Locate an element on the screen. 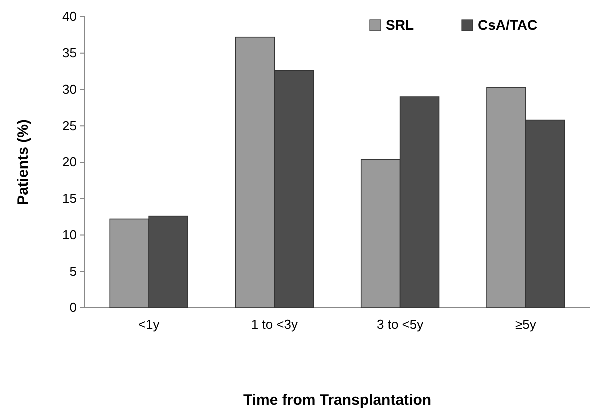 The height and width of the screenshot is (417, 614). x-tick-label: <1y is located at coordinates (149, 324).